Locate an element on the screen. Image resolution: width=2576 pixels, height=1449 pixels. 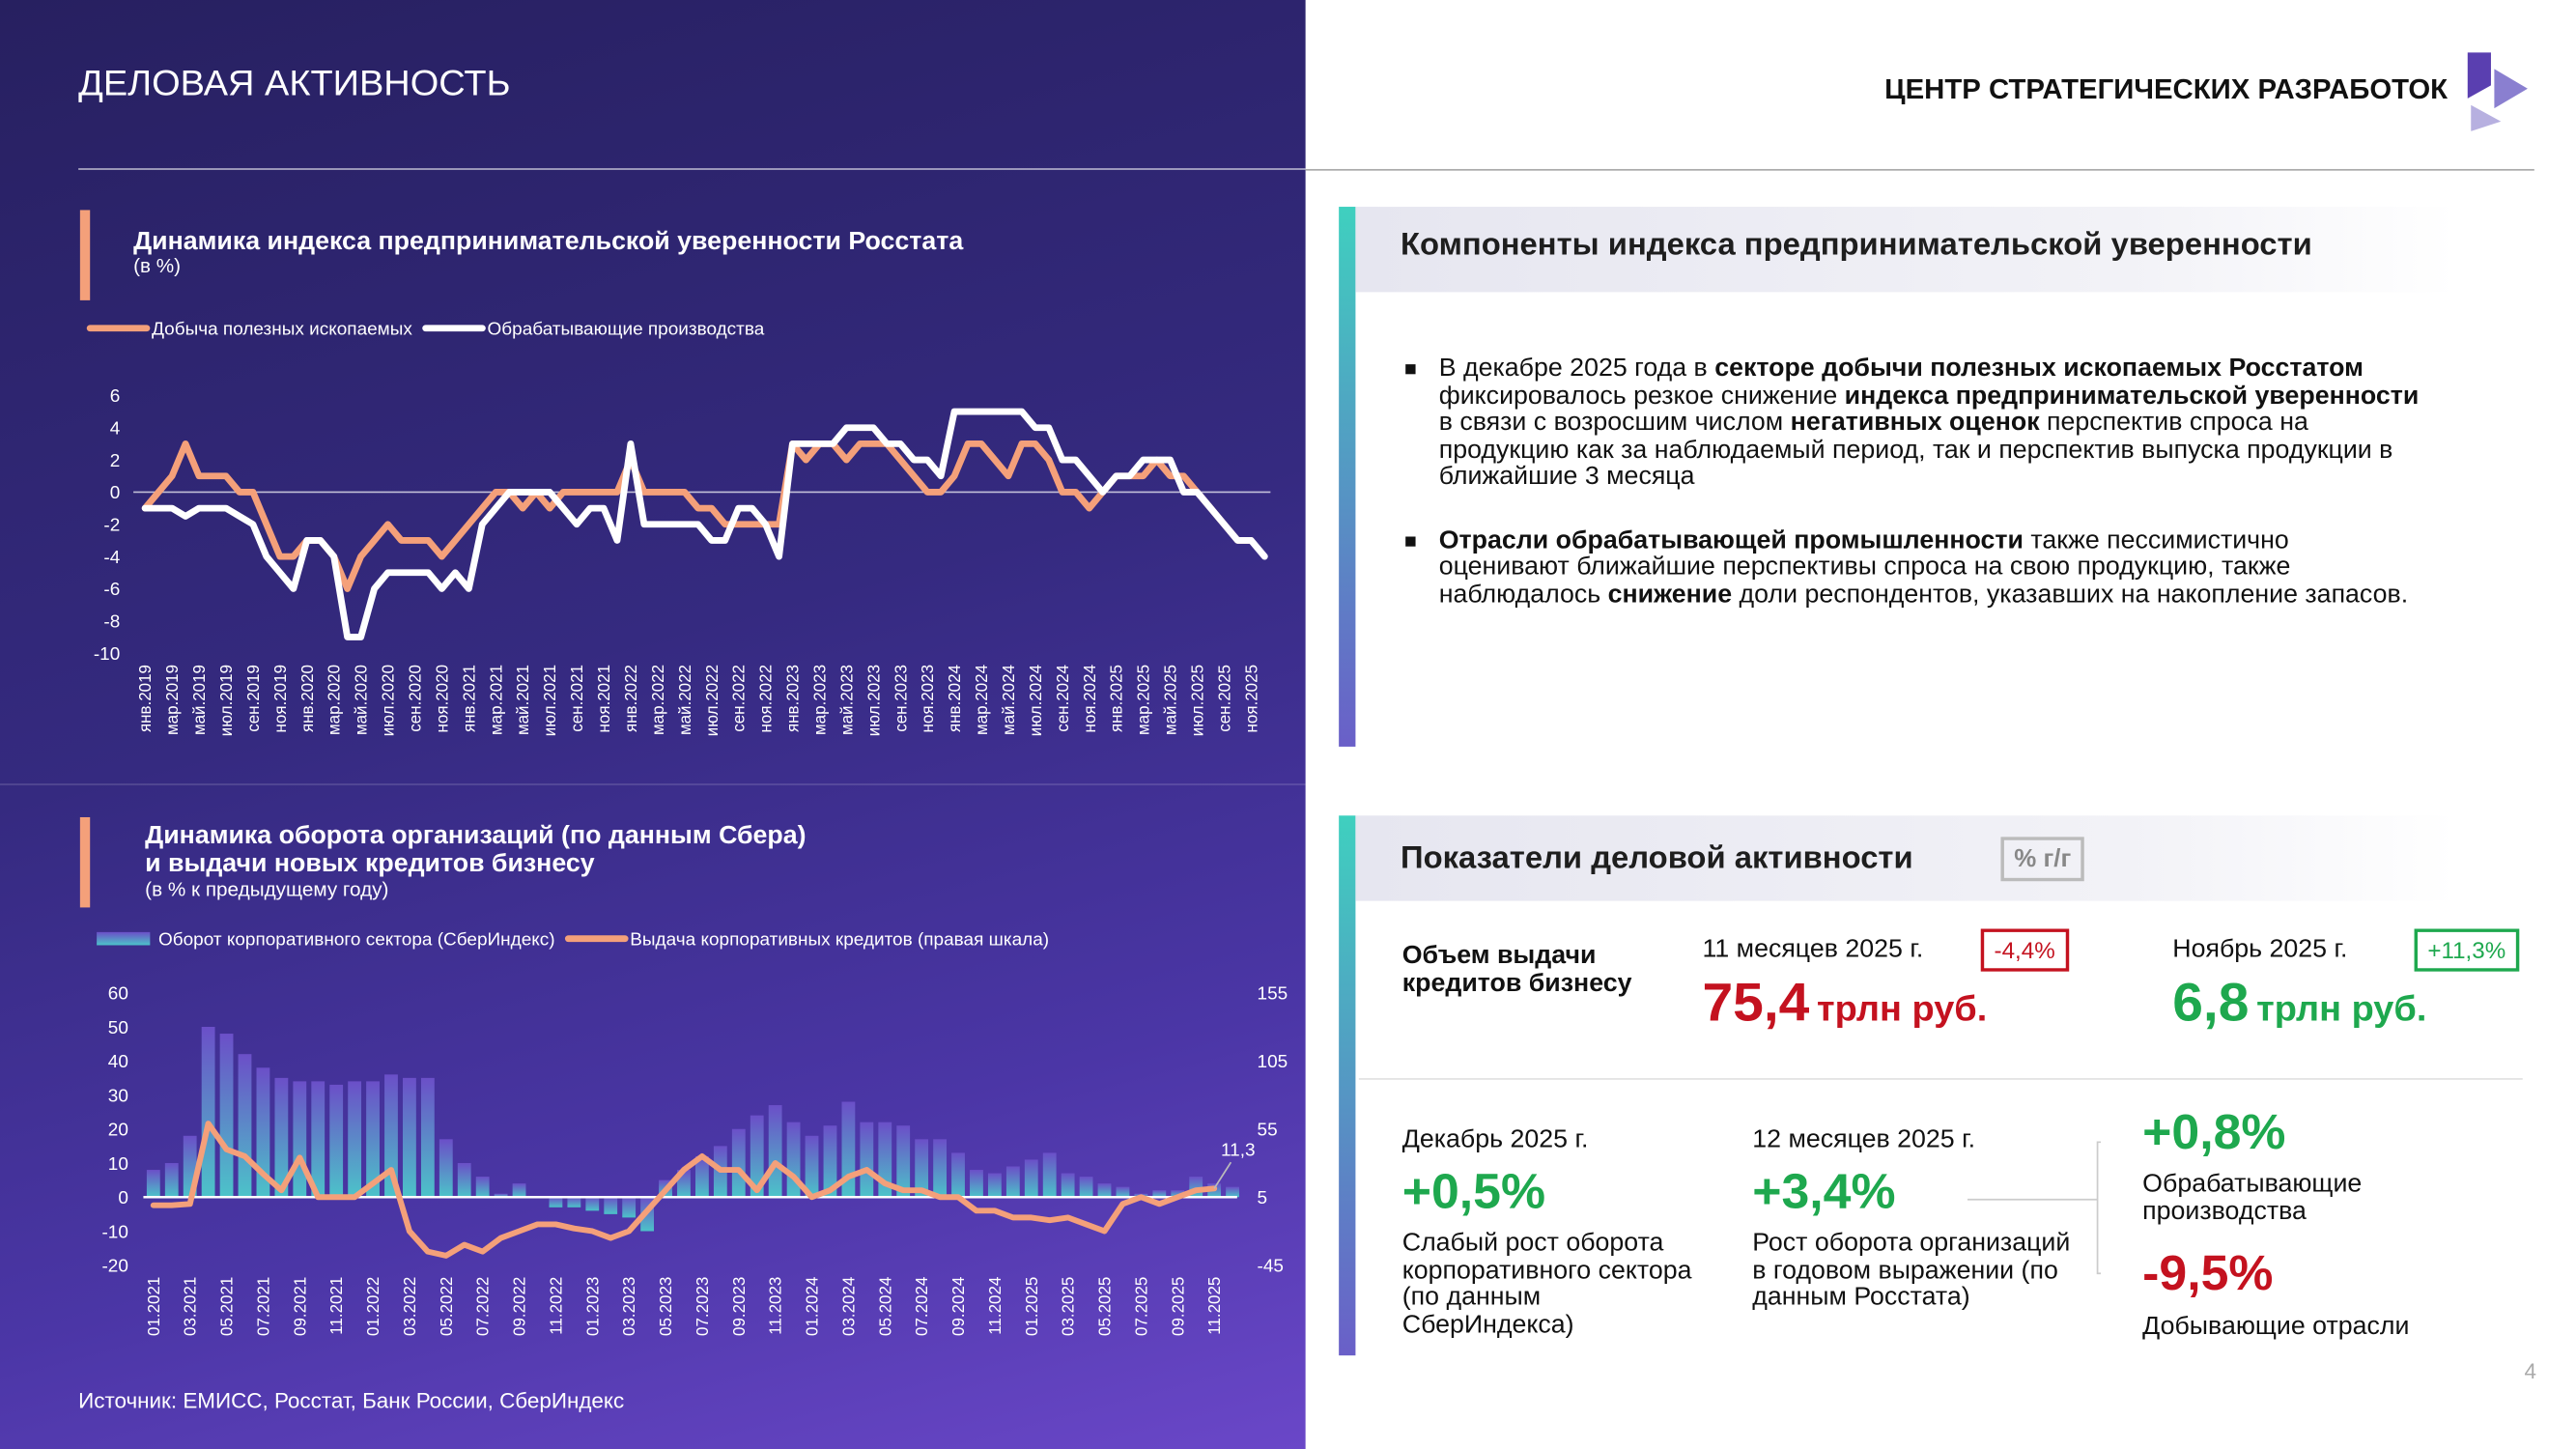
value: 6,8 is located at coordinates (2211, 1002).